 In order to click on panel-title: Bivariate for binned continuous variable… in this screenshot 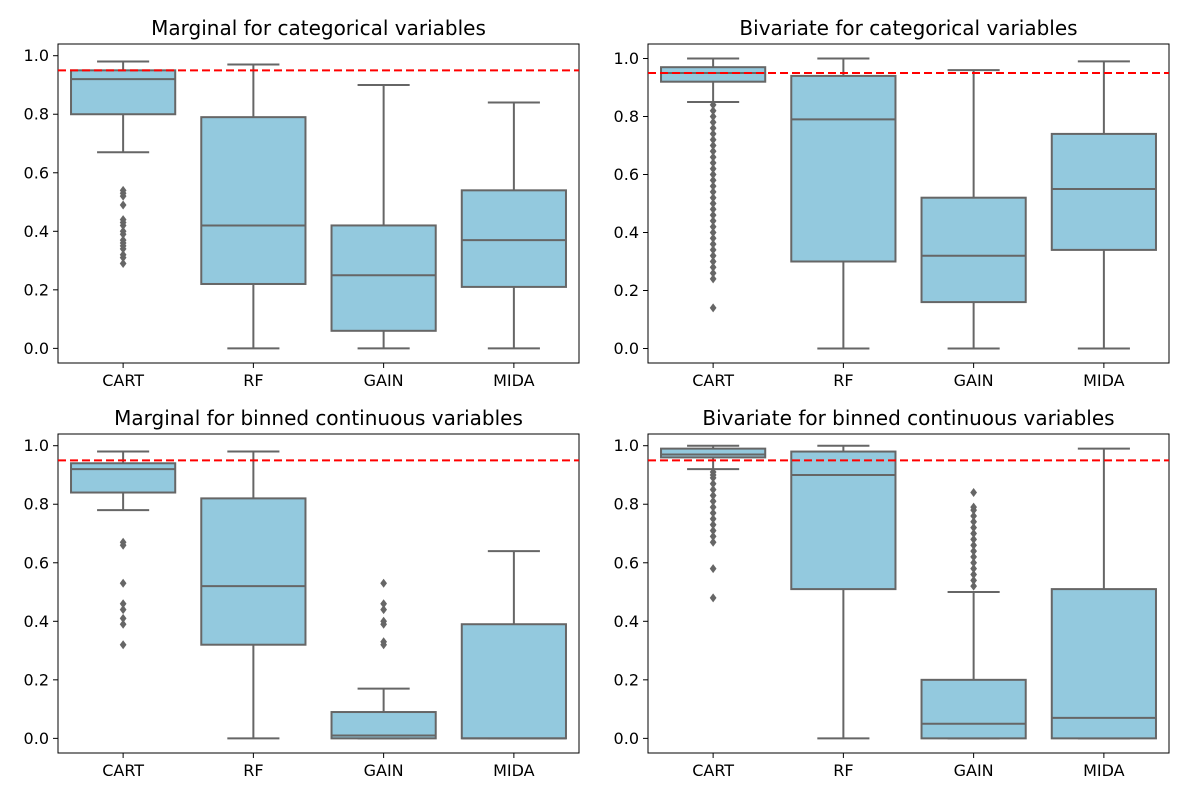, I will do `click(908, 418)`.